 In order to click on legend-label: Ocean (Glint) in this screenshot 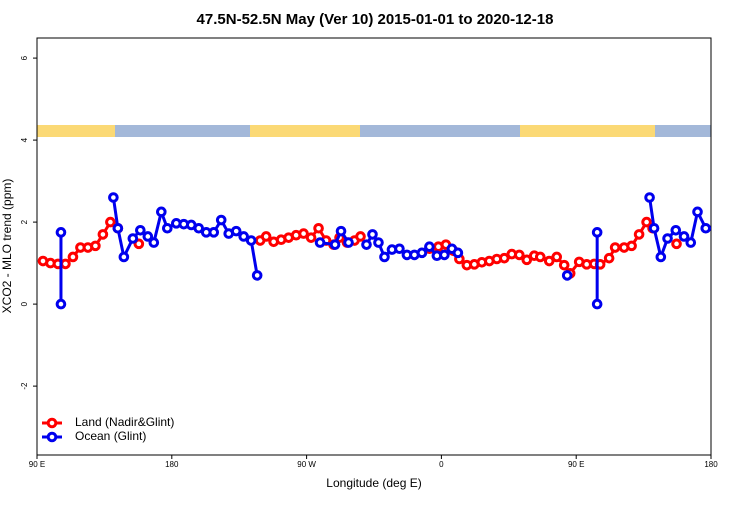, I will do `click(110, 436)`.